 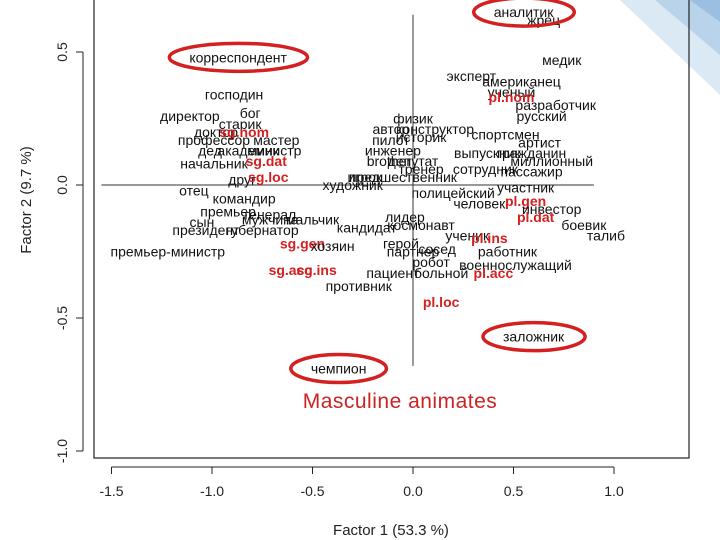 What do you see at coordinates (555, 105) in the screenshot?
I see `word-point-label: разработчик` at bounding box center [555, 105].